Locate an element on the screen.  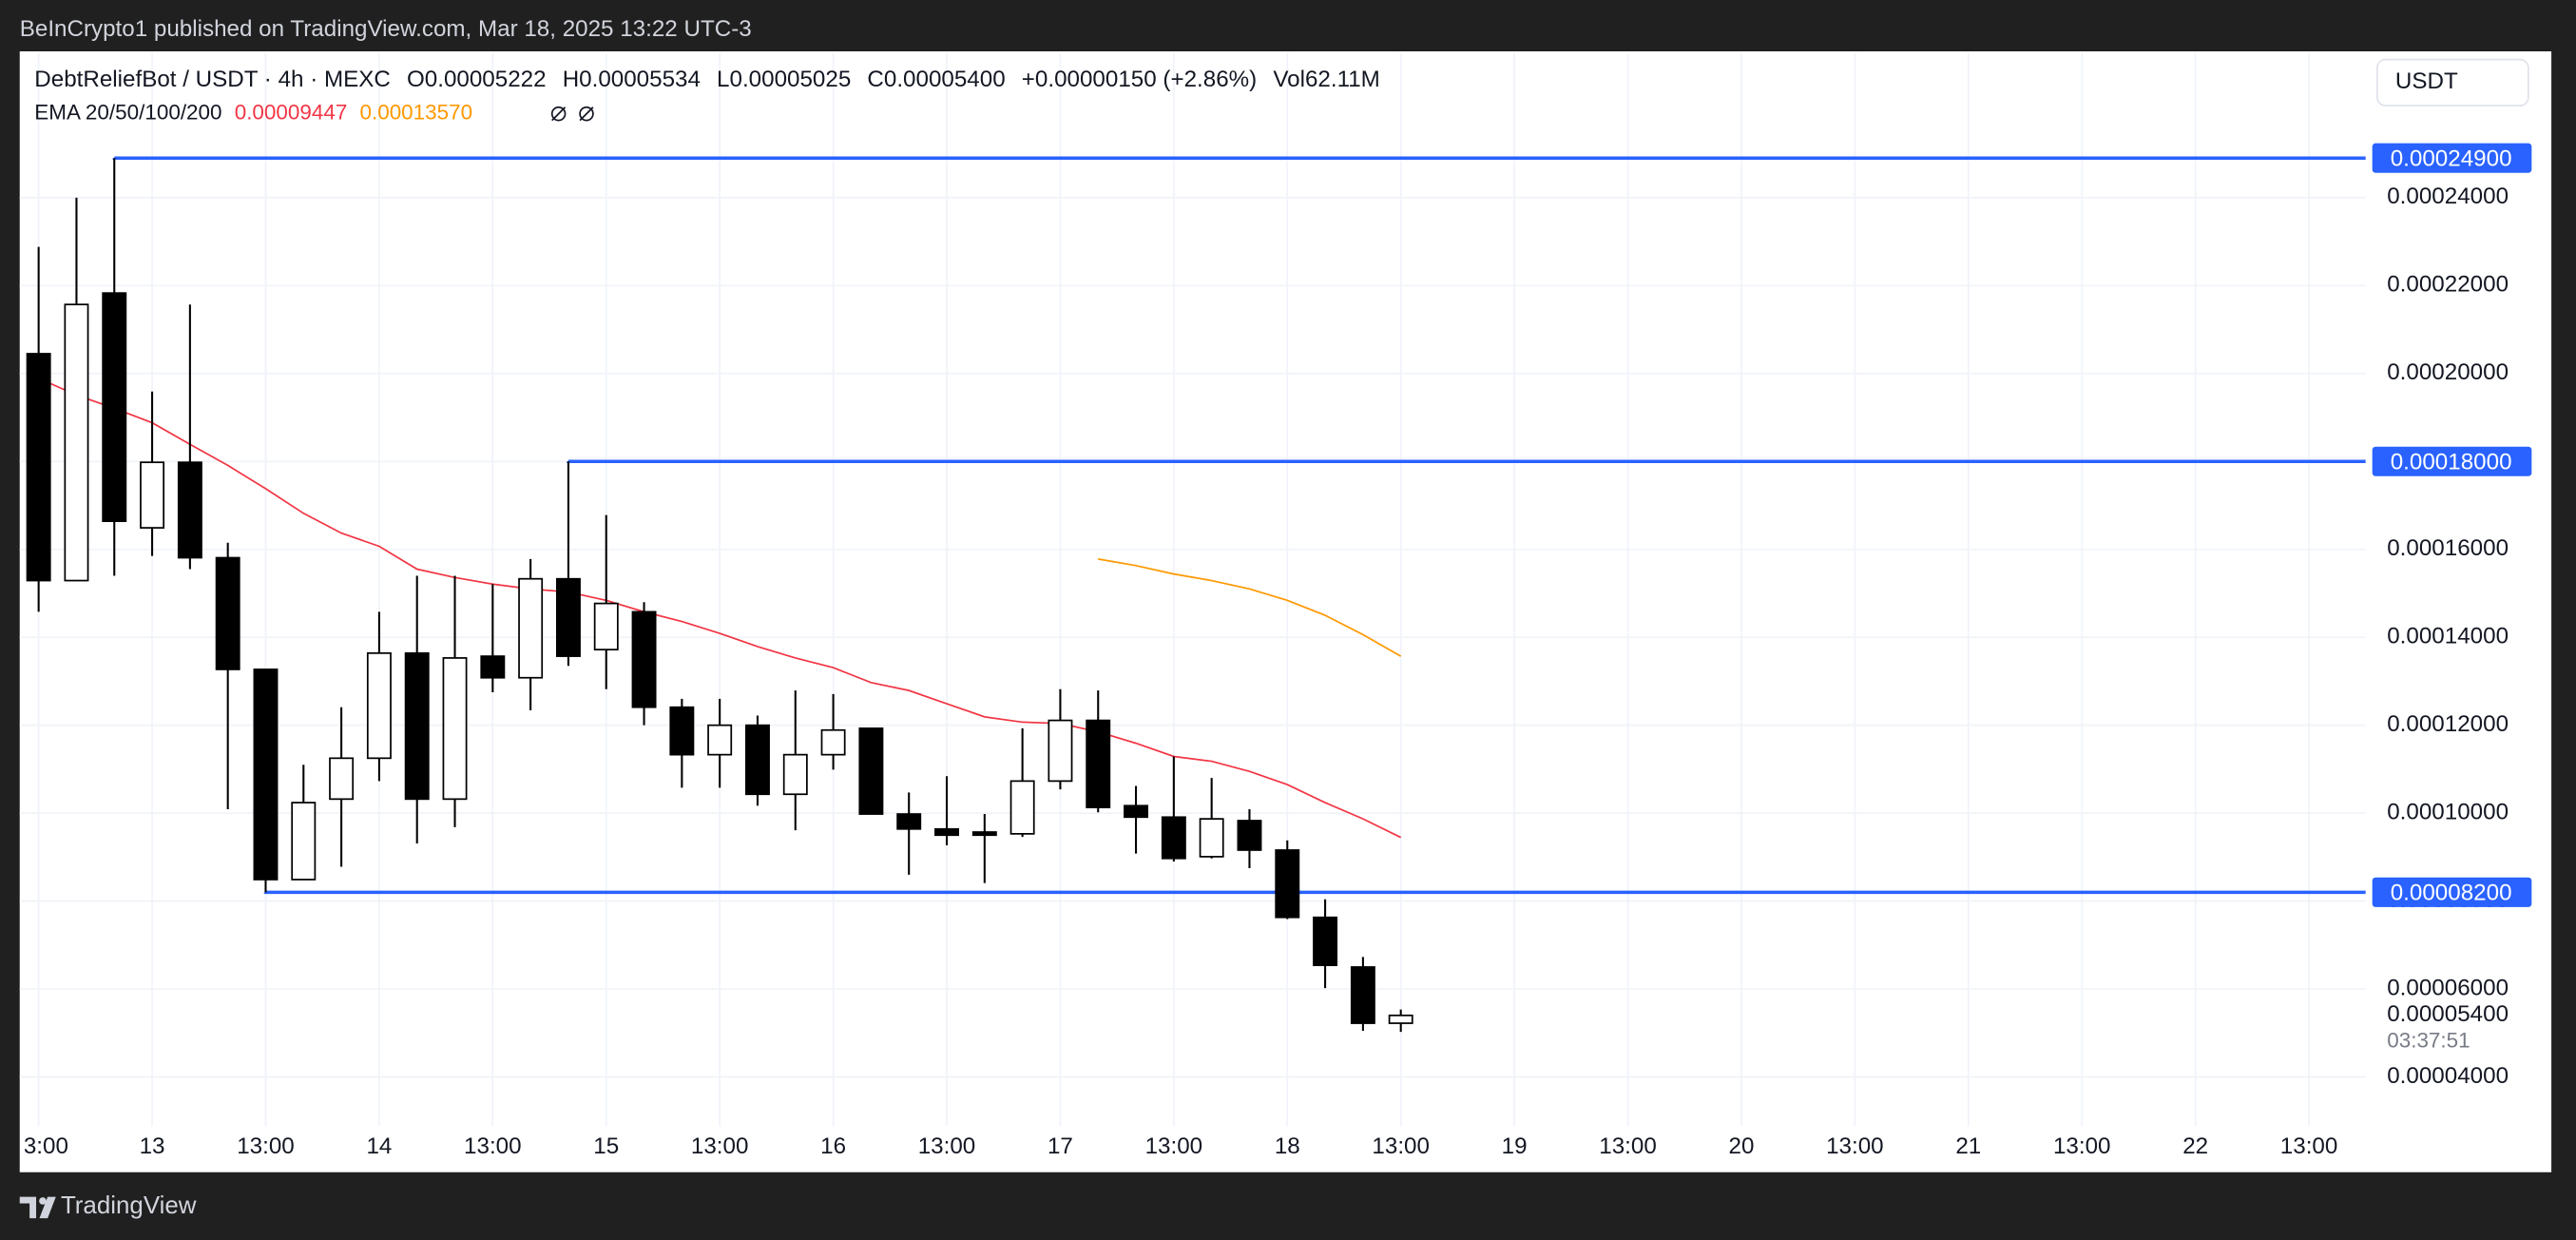
x-tick-label: 17 is located at coordinates (1060, 1146).